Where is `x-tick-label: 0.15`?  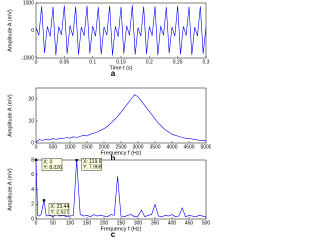
x-tick-label: 0.15 is located at coordinates (121, 62).